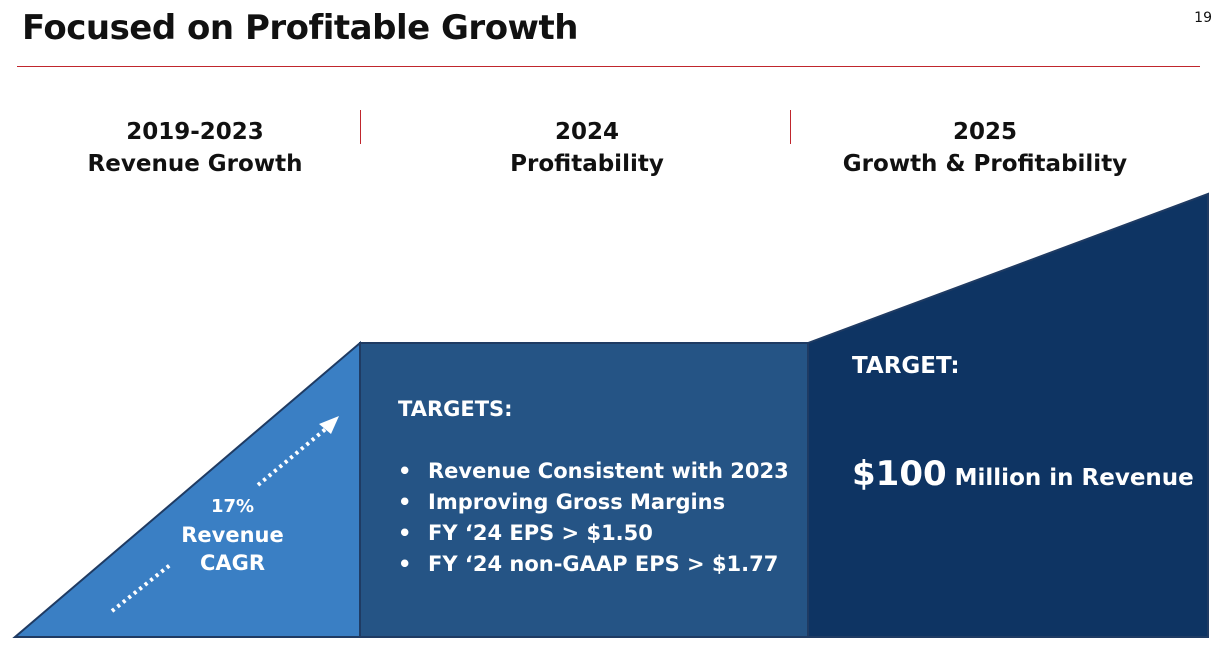 The width and height of the screenshot is (1222, 646). Describe the element at coordinates (985, 148) in the screenshot. I see `phase-3-header: 2025 Growth & Profitability` at that location.